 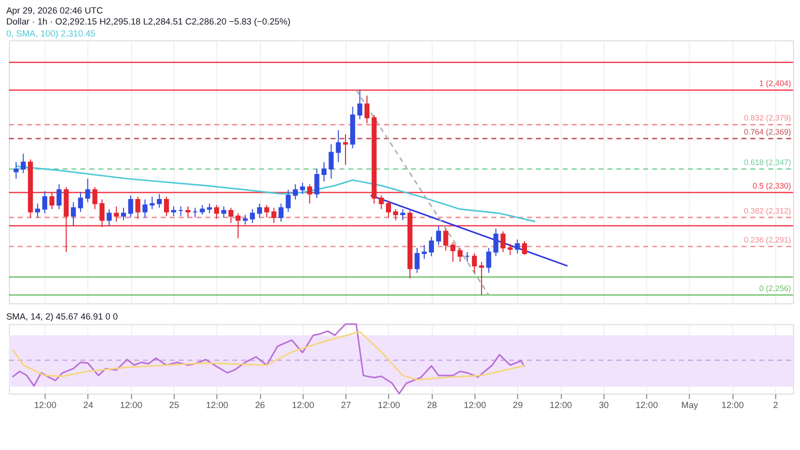 What do you see at coordinates (55, 10) in the screenshot?
I see `text: Apr 29, 2026 02:46 UTC` at bounding box center [55, 10].